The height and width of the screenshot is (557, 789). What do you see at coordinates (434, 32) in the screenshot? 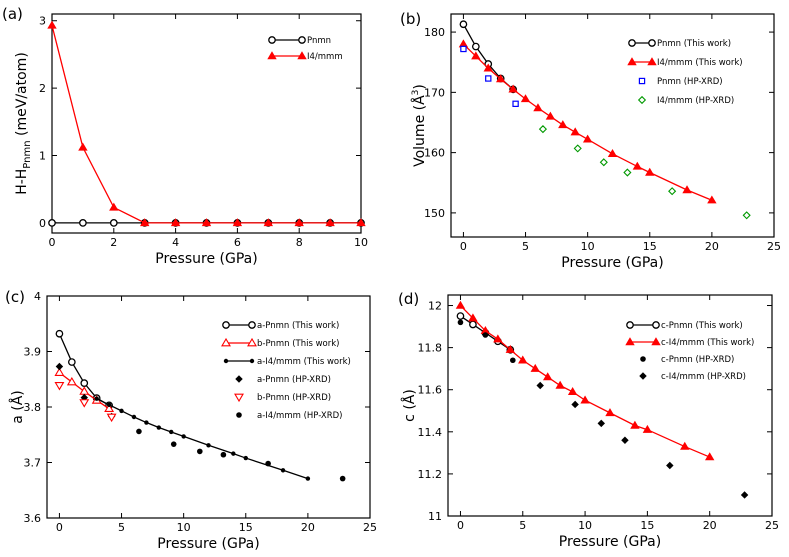
I see `y-tick-label: 180` at bounding box center [434, 32].